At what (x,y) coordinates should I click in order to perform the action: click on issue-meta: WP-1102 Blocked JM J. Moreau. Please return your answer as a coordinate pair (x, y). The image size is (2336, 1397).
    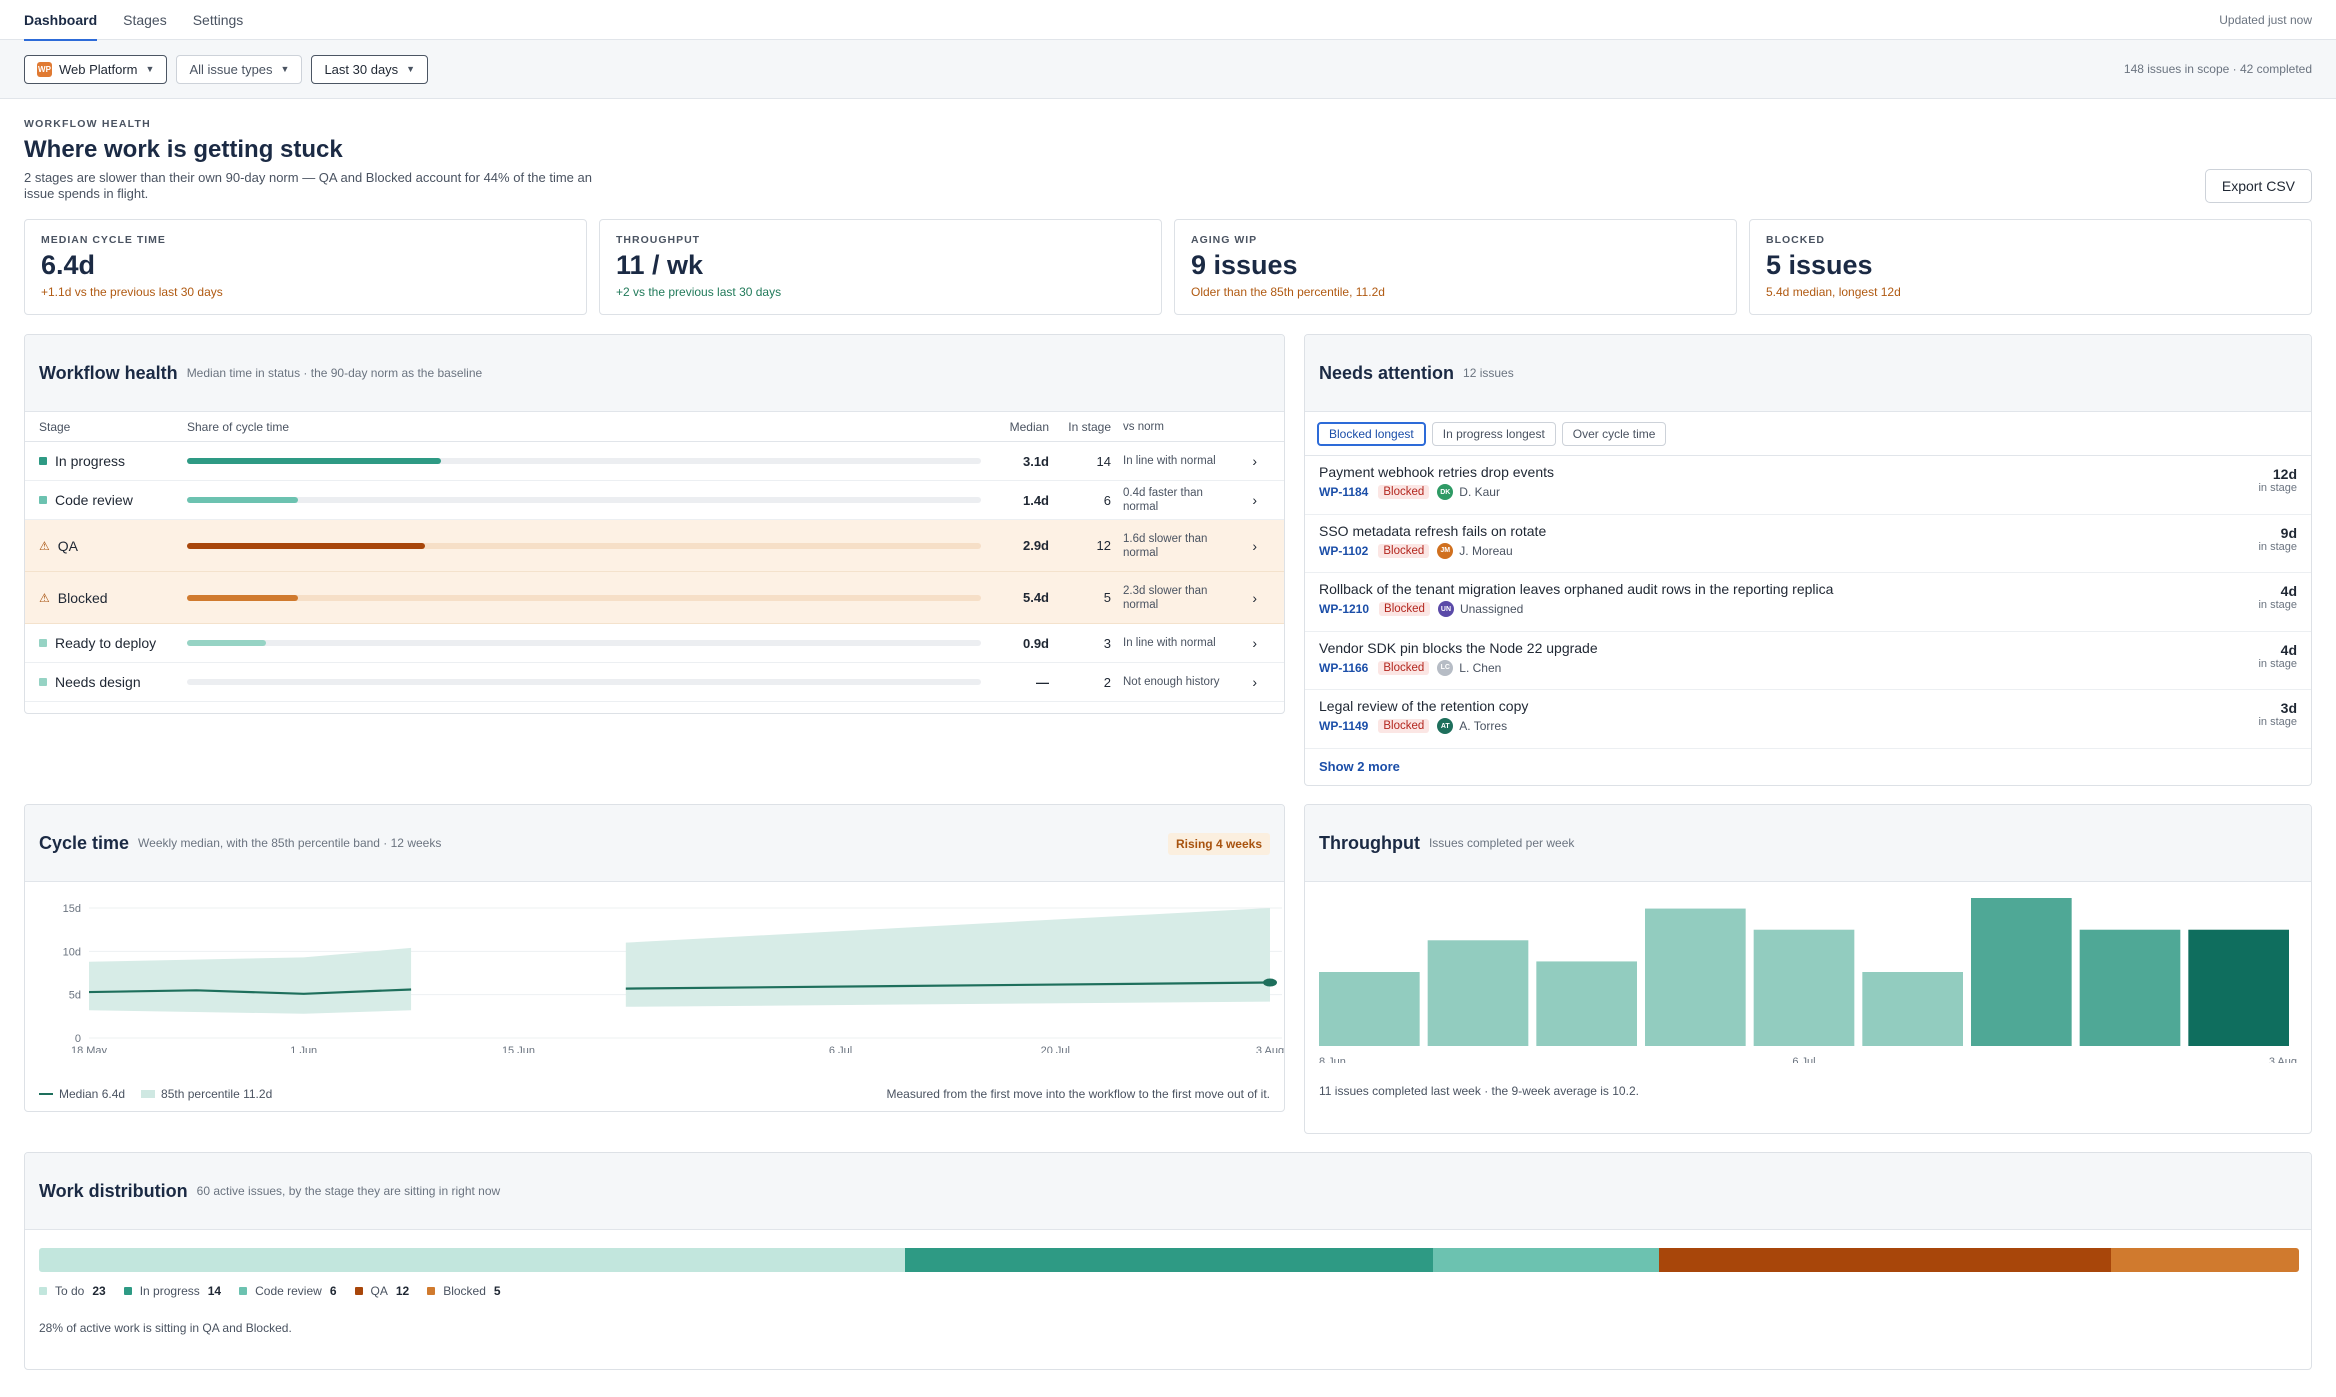
    Looking at the image, I should click on (1808, 550).